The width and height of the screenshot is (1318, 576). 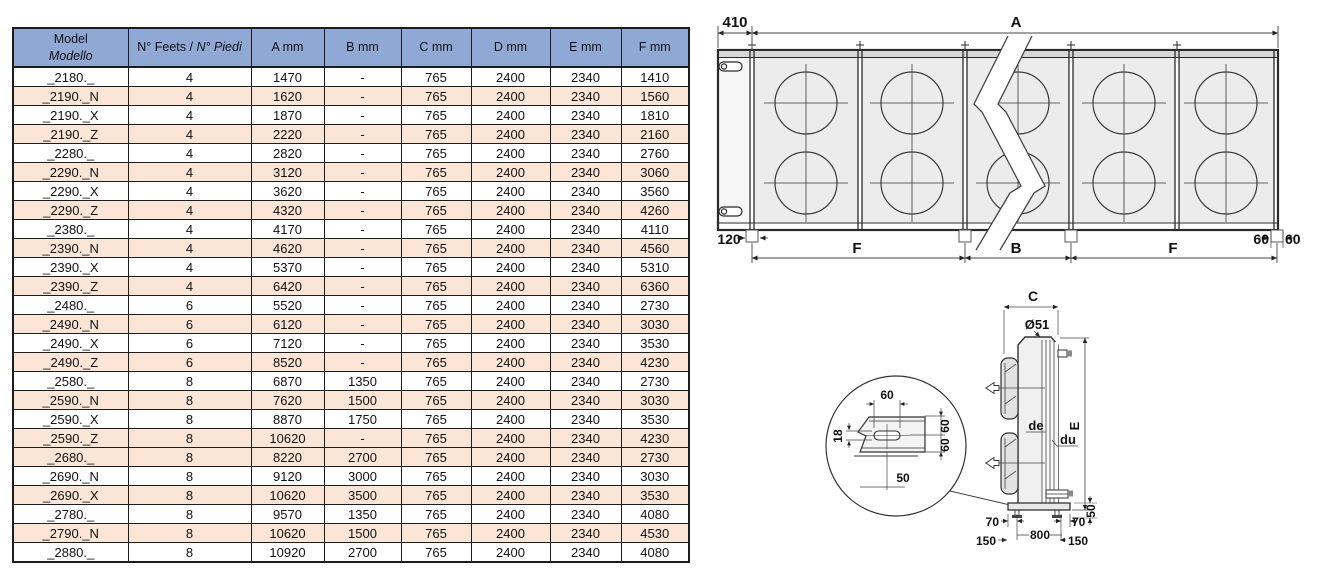 I want to click on cell-f: 4230, so click(x=655, y=438).